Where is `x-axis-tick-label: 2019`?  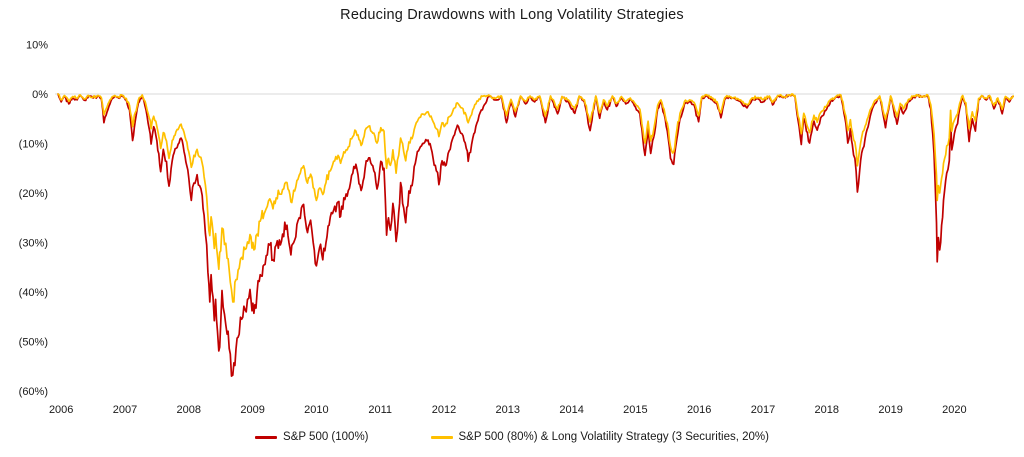 x-axis-tick-label: 2019 is located at coordinates (890, 410).